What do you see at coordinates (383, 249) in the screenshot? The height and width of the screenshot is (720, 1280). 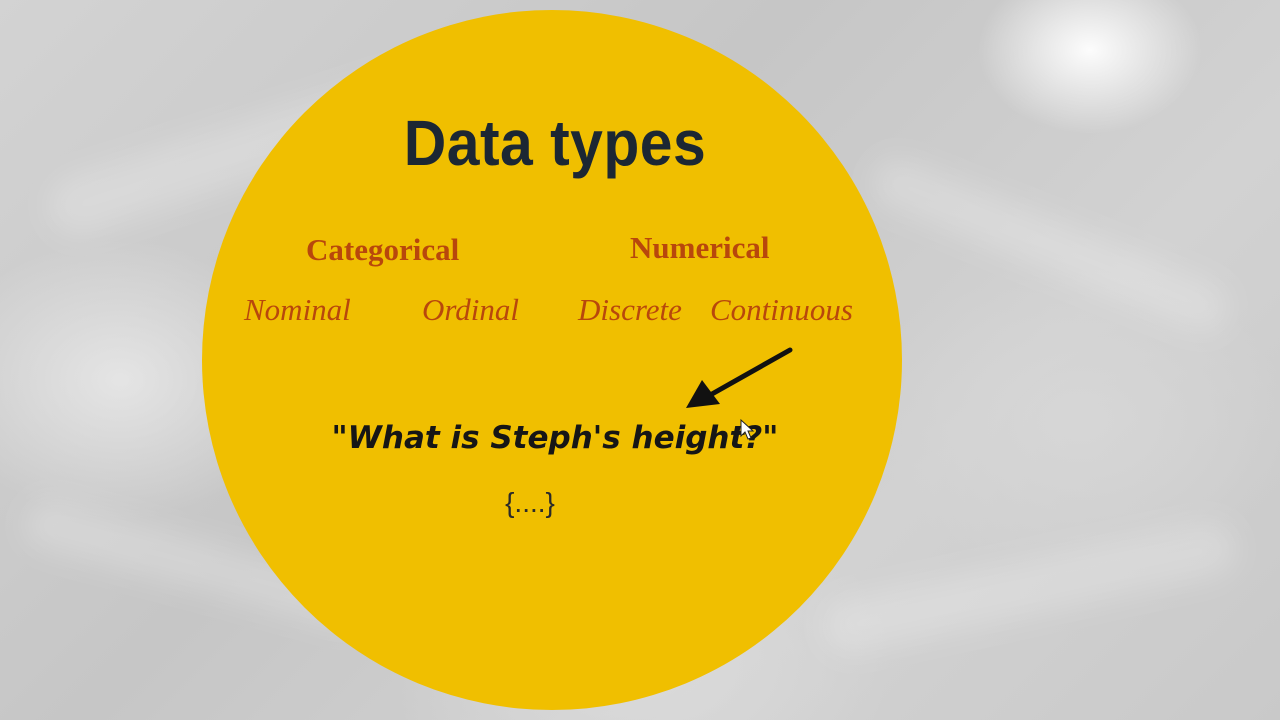 I see `heading-categorical: Categorical` at bounding box center [383, 249].